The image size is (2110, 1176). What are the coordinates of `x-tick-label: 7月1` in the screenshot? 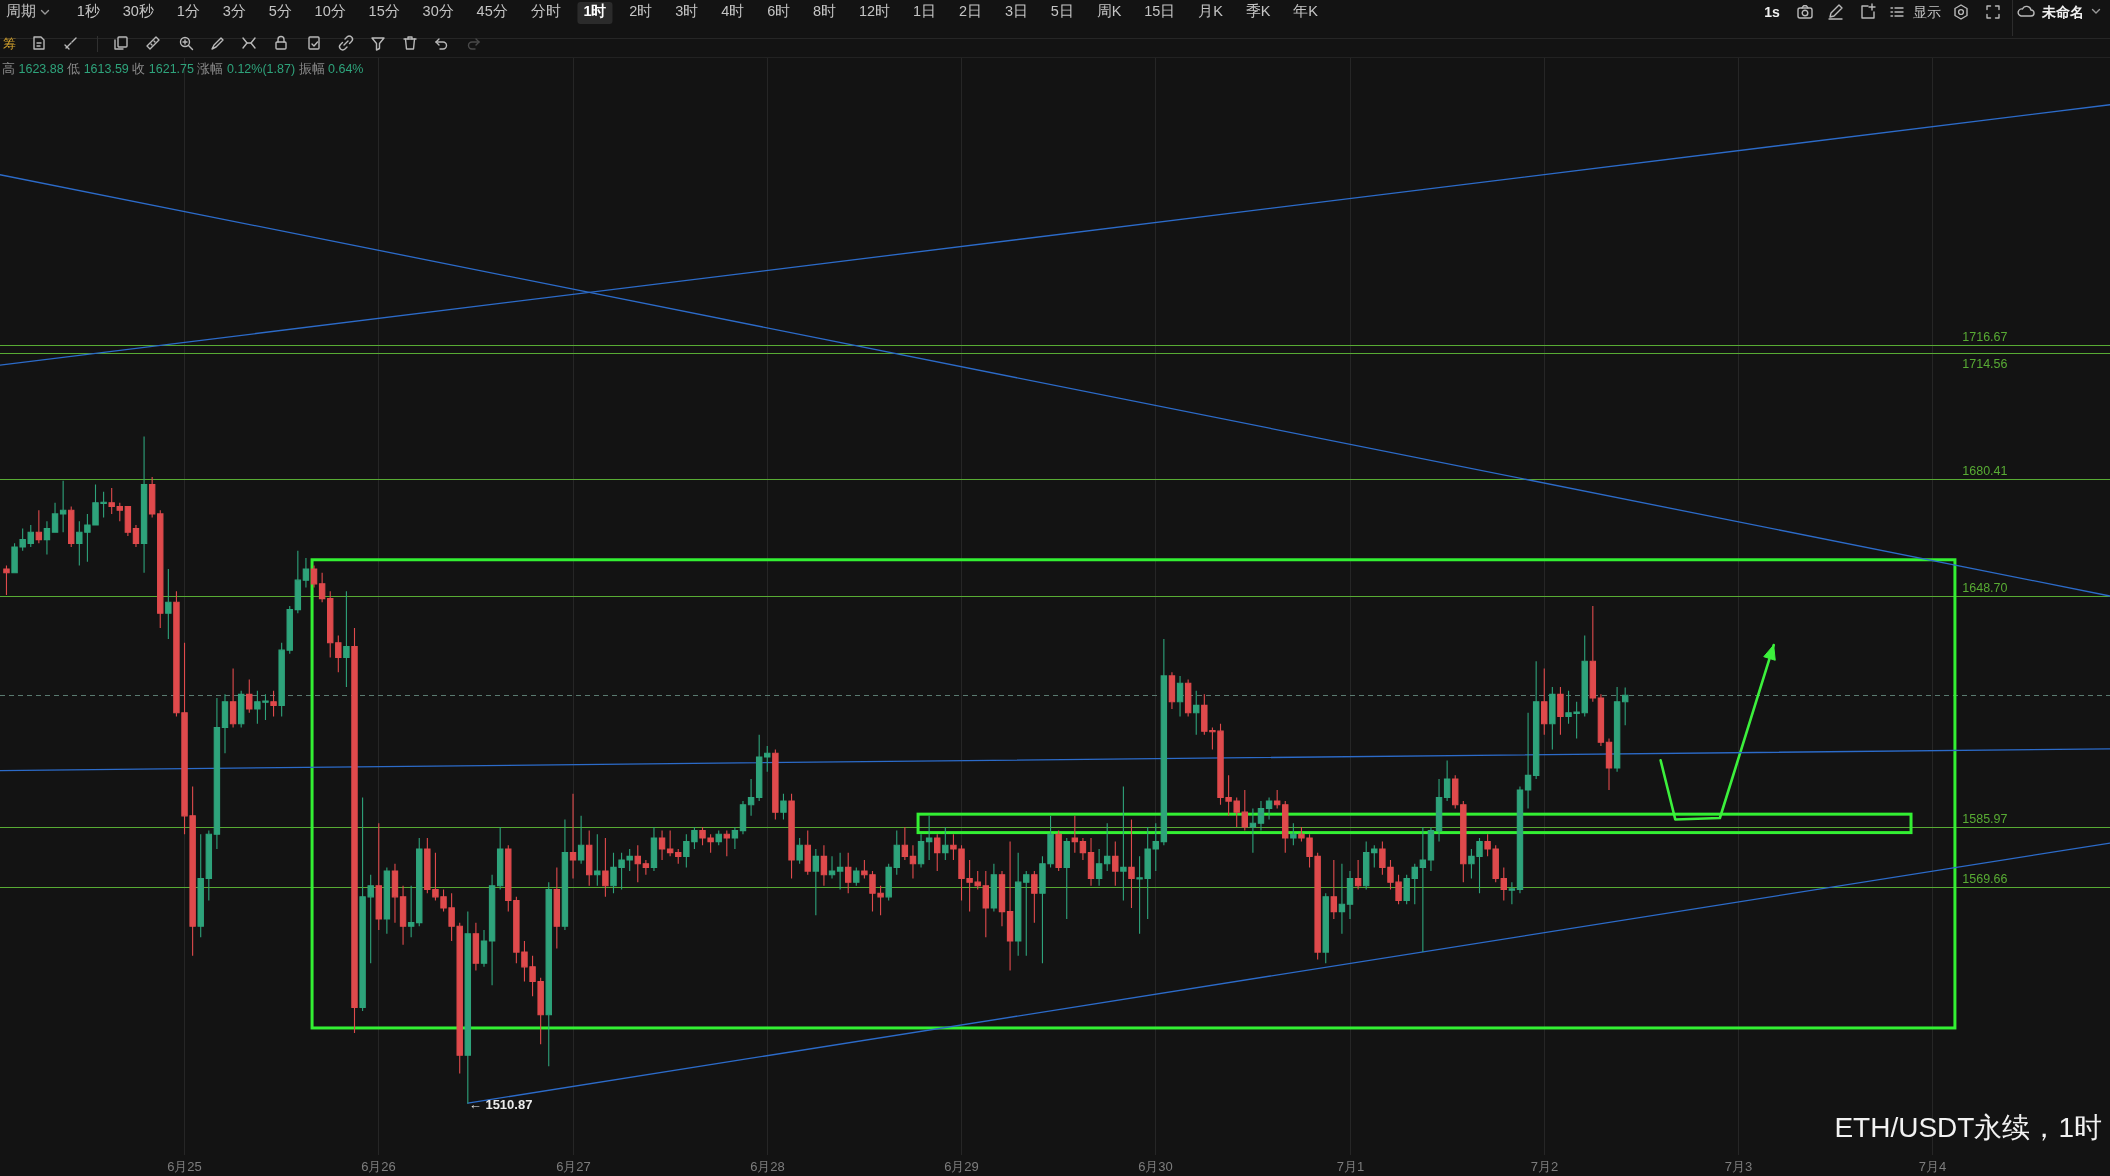 It's located at (1350, 1166).